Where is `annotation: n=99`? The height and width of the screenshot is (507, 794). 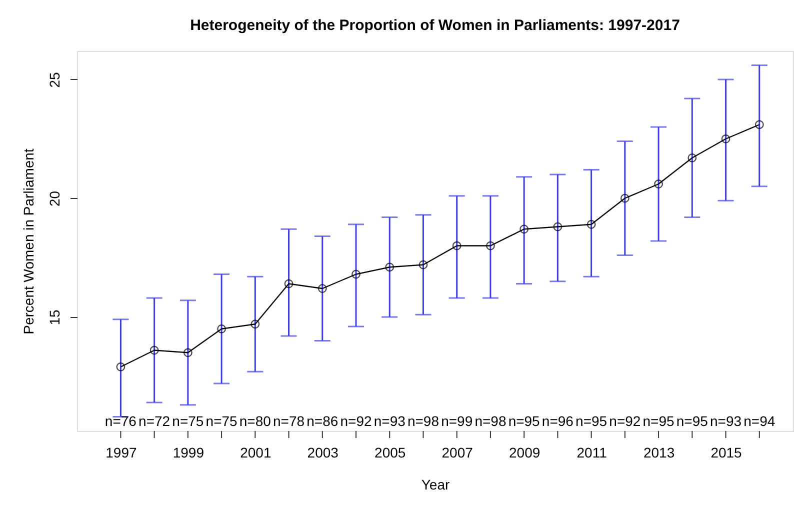
annotation: n=99 is located at coordinates (457, 421).